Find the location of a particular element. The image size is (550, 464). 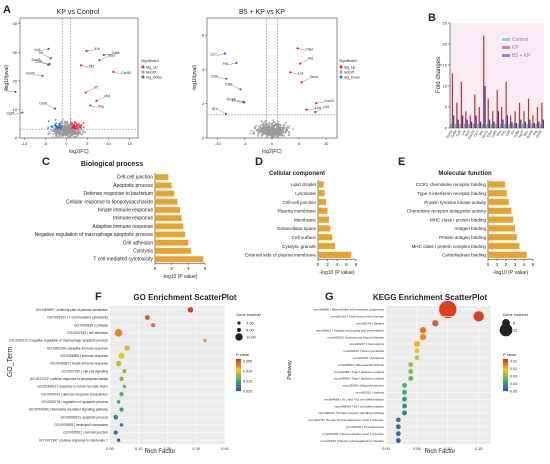

gene-label: Tbx21 is located at coordinates (231, 100).